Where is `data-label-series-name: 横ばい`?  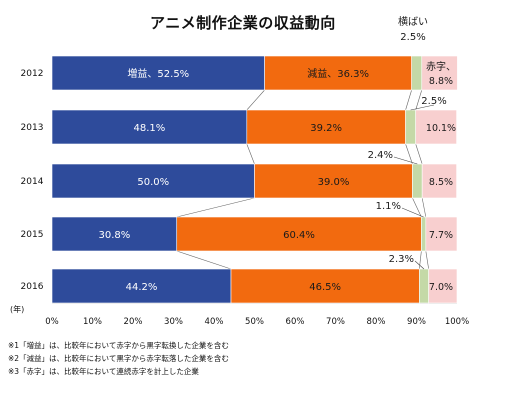 data-label-series-name: 横ばい is located at coordinates (413, 21).